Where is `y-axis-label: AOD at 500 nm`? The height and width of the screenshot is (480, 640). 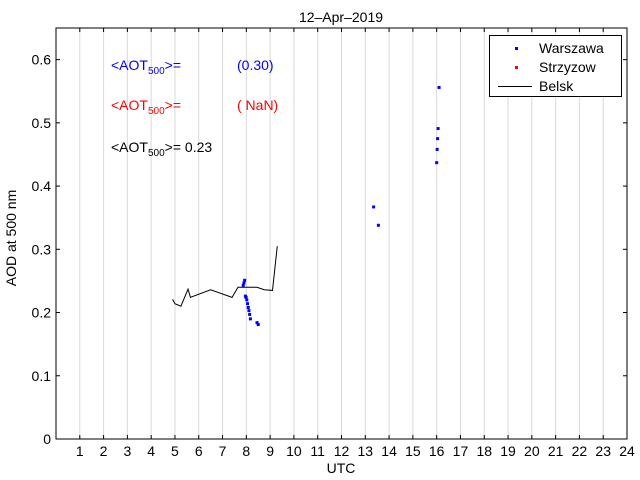 y-axis-label: AOD at 500 nm is located at coordinates (11, 238).